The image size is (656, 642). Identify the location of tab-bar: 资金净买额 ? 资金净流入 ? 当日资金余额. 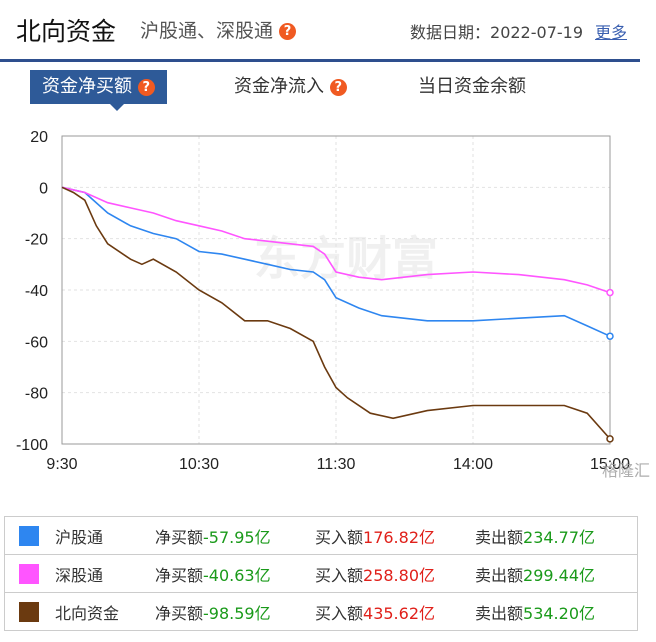
(320, 90).